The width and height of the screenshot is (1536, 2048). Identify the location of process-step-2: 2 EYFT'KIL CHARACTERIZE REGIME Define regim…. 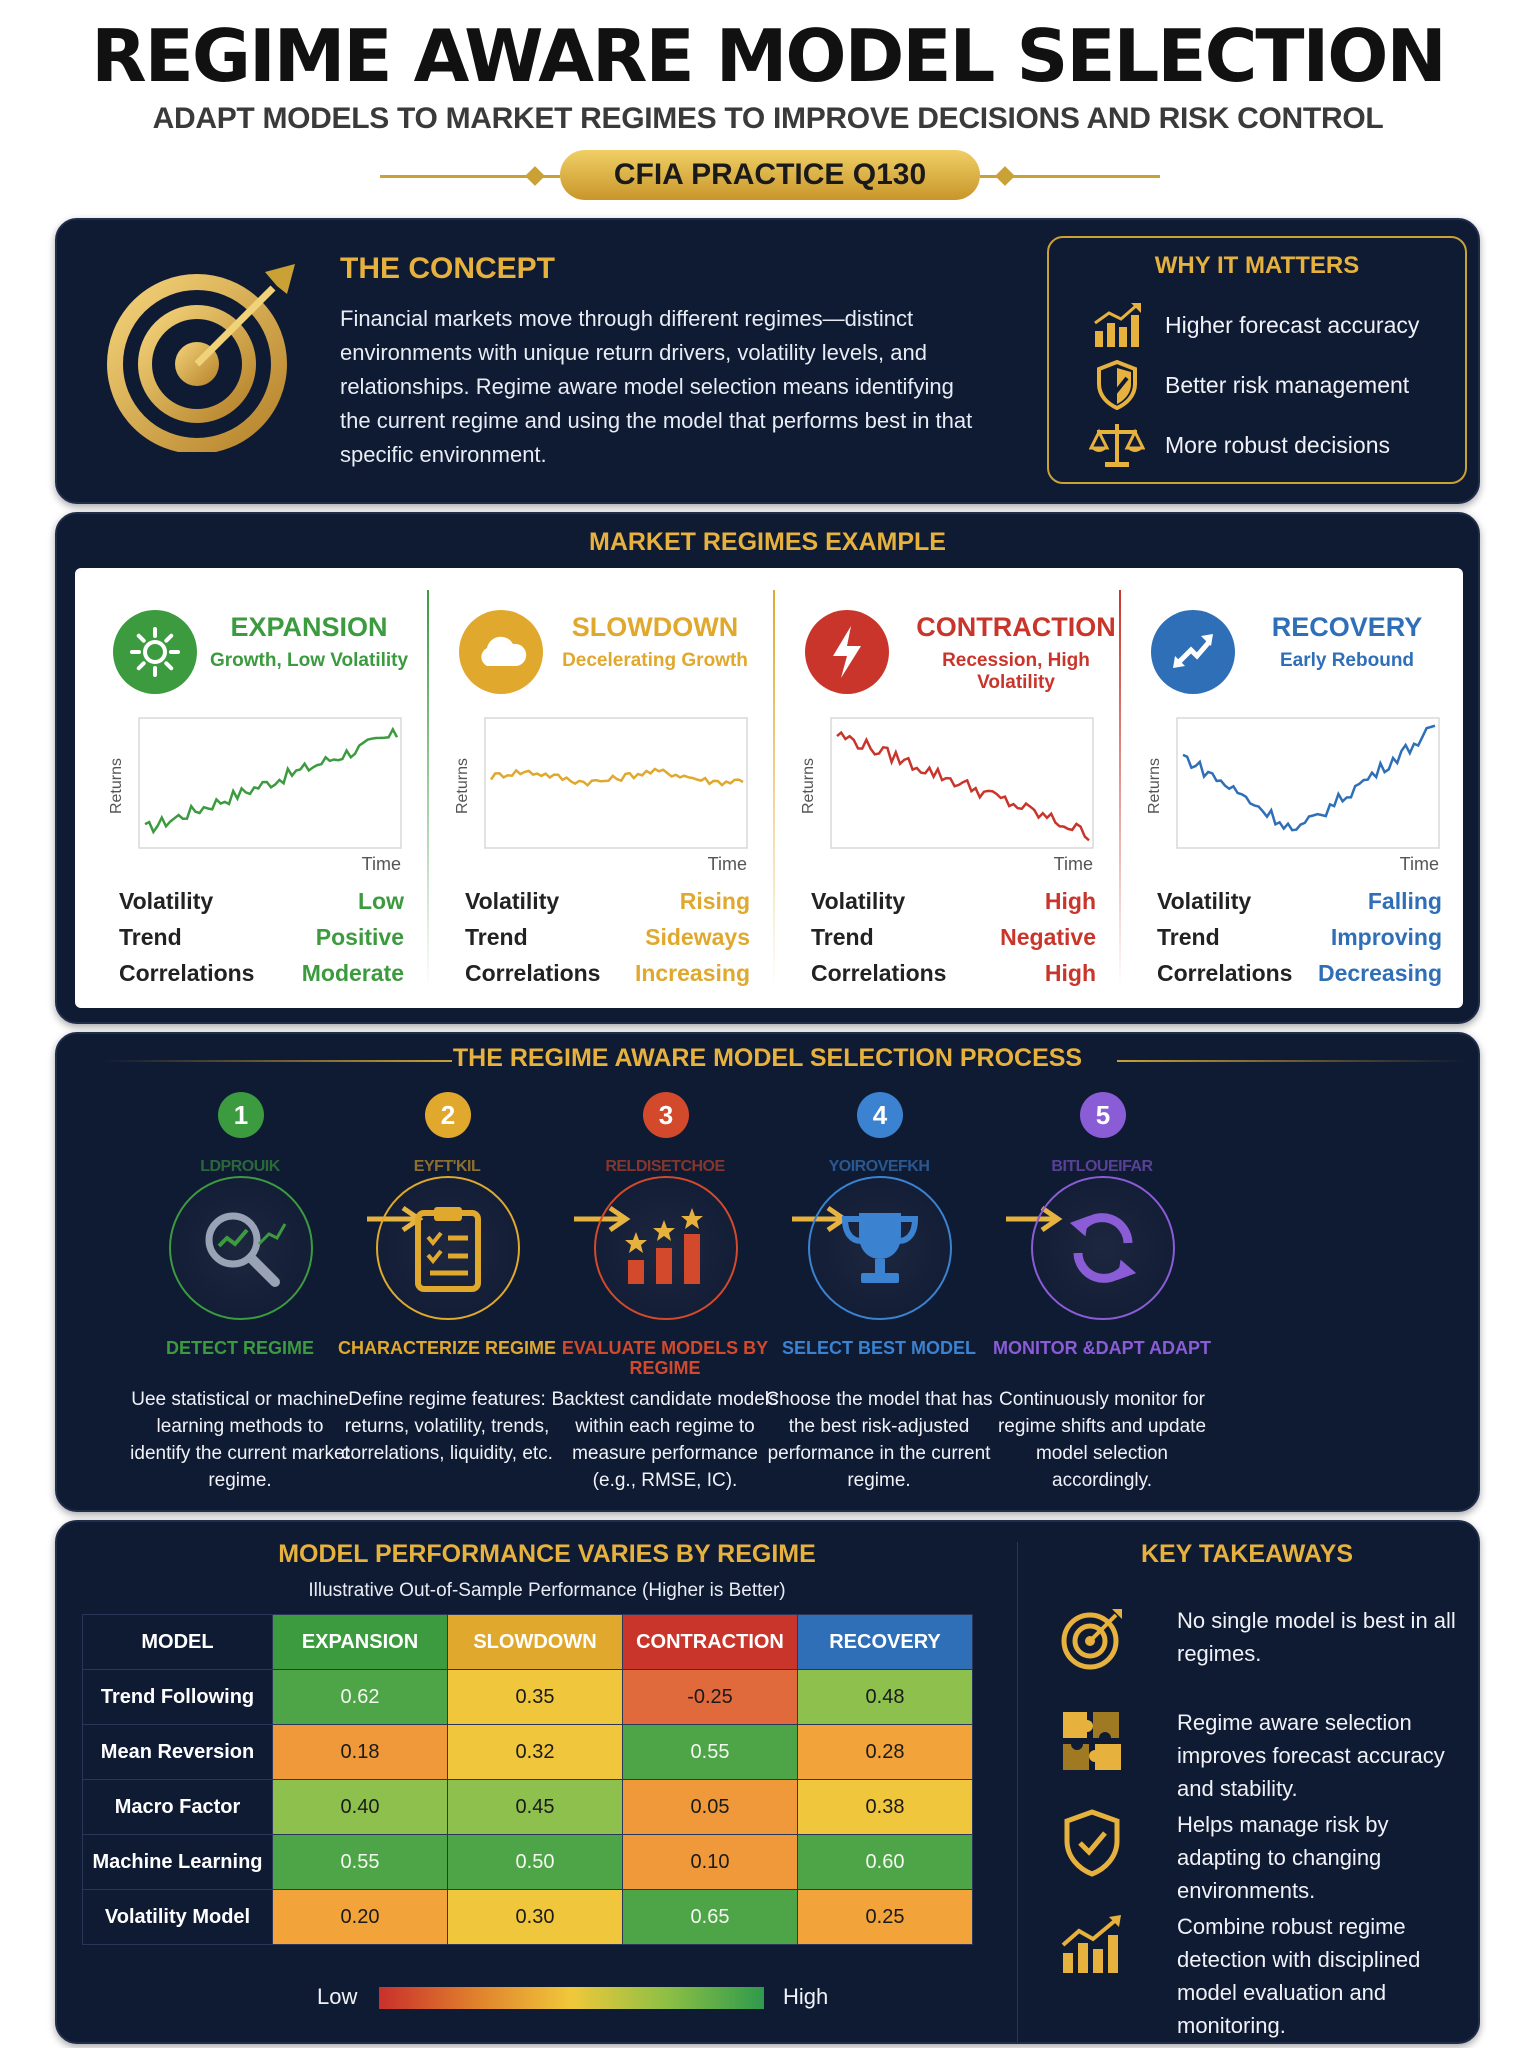
(447, 1289).